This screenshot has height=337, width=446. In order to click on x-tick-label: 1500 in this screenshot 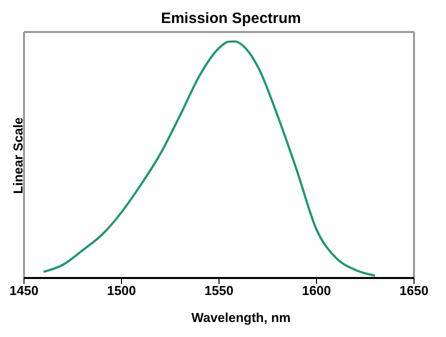, I will do `click(121, 290)`.